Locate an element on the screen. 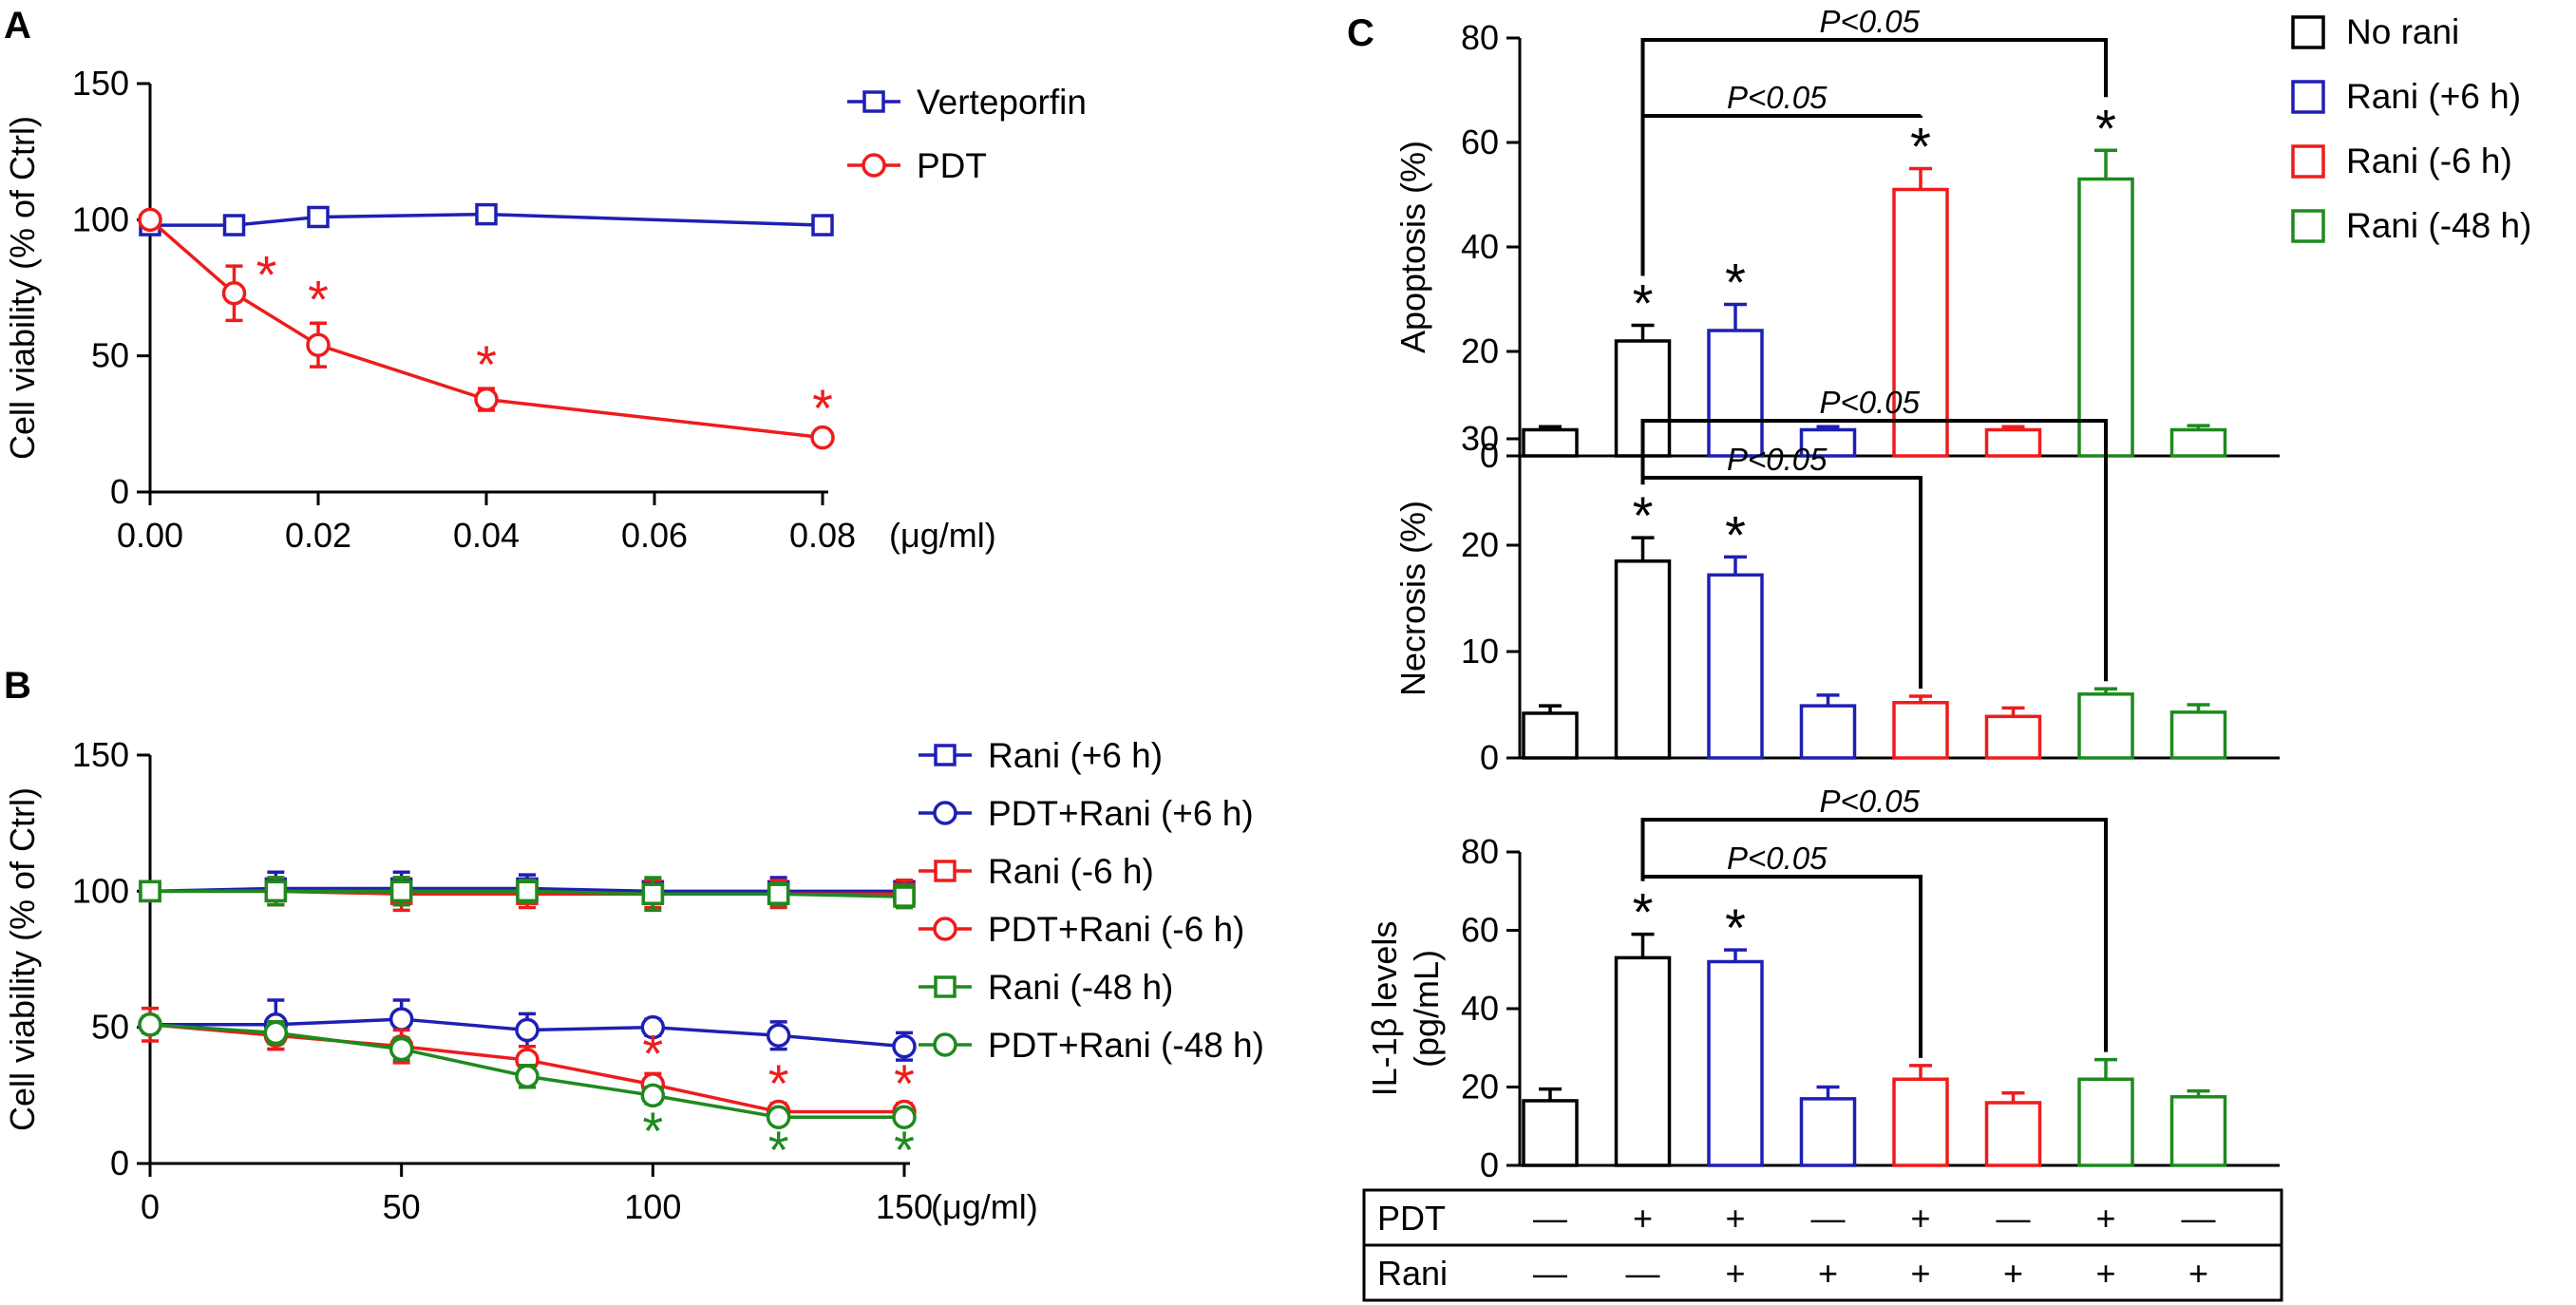 This screenshot has width=2576, height=1305. x-tick-label: 50 is located at coordinates (402, 1206).